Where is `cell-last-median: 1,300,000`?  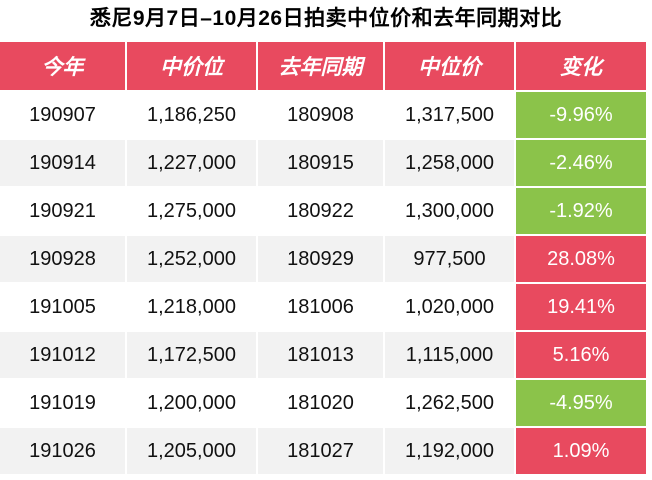 cell-last-median: 1,300,000 is located at coordinates (449, 212).